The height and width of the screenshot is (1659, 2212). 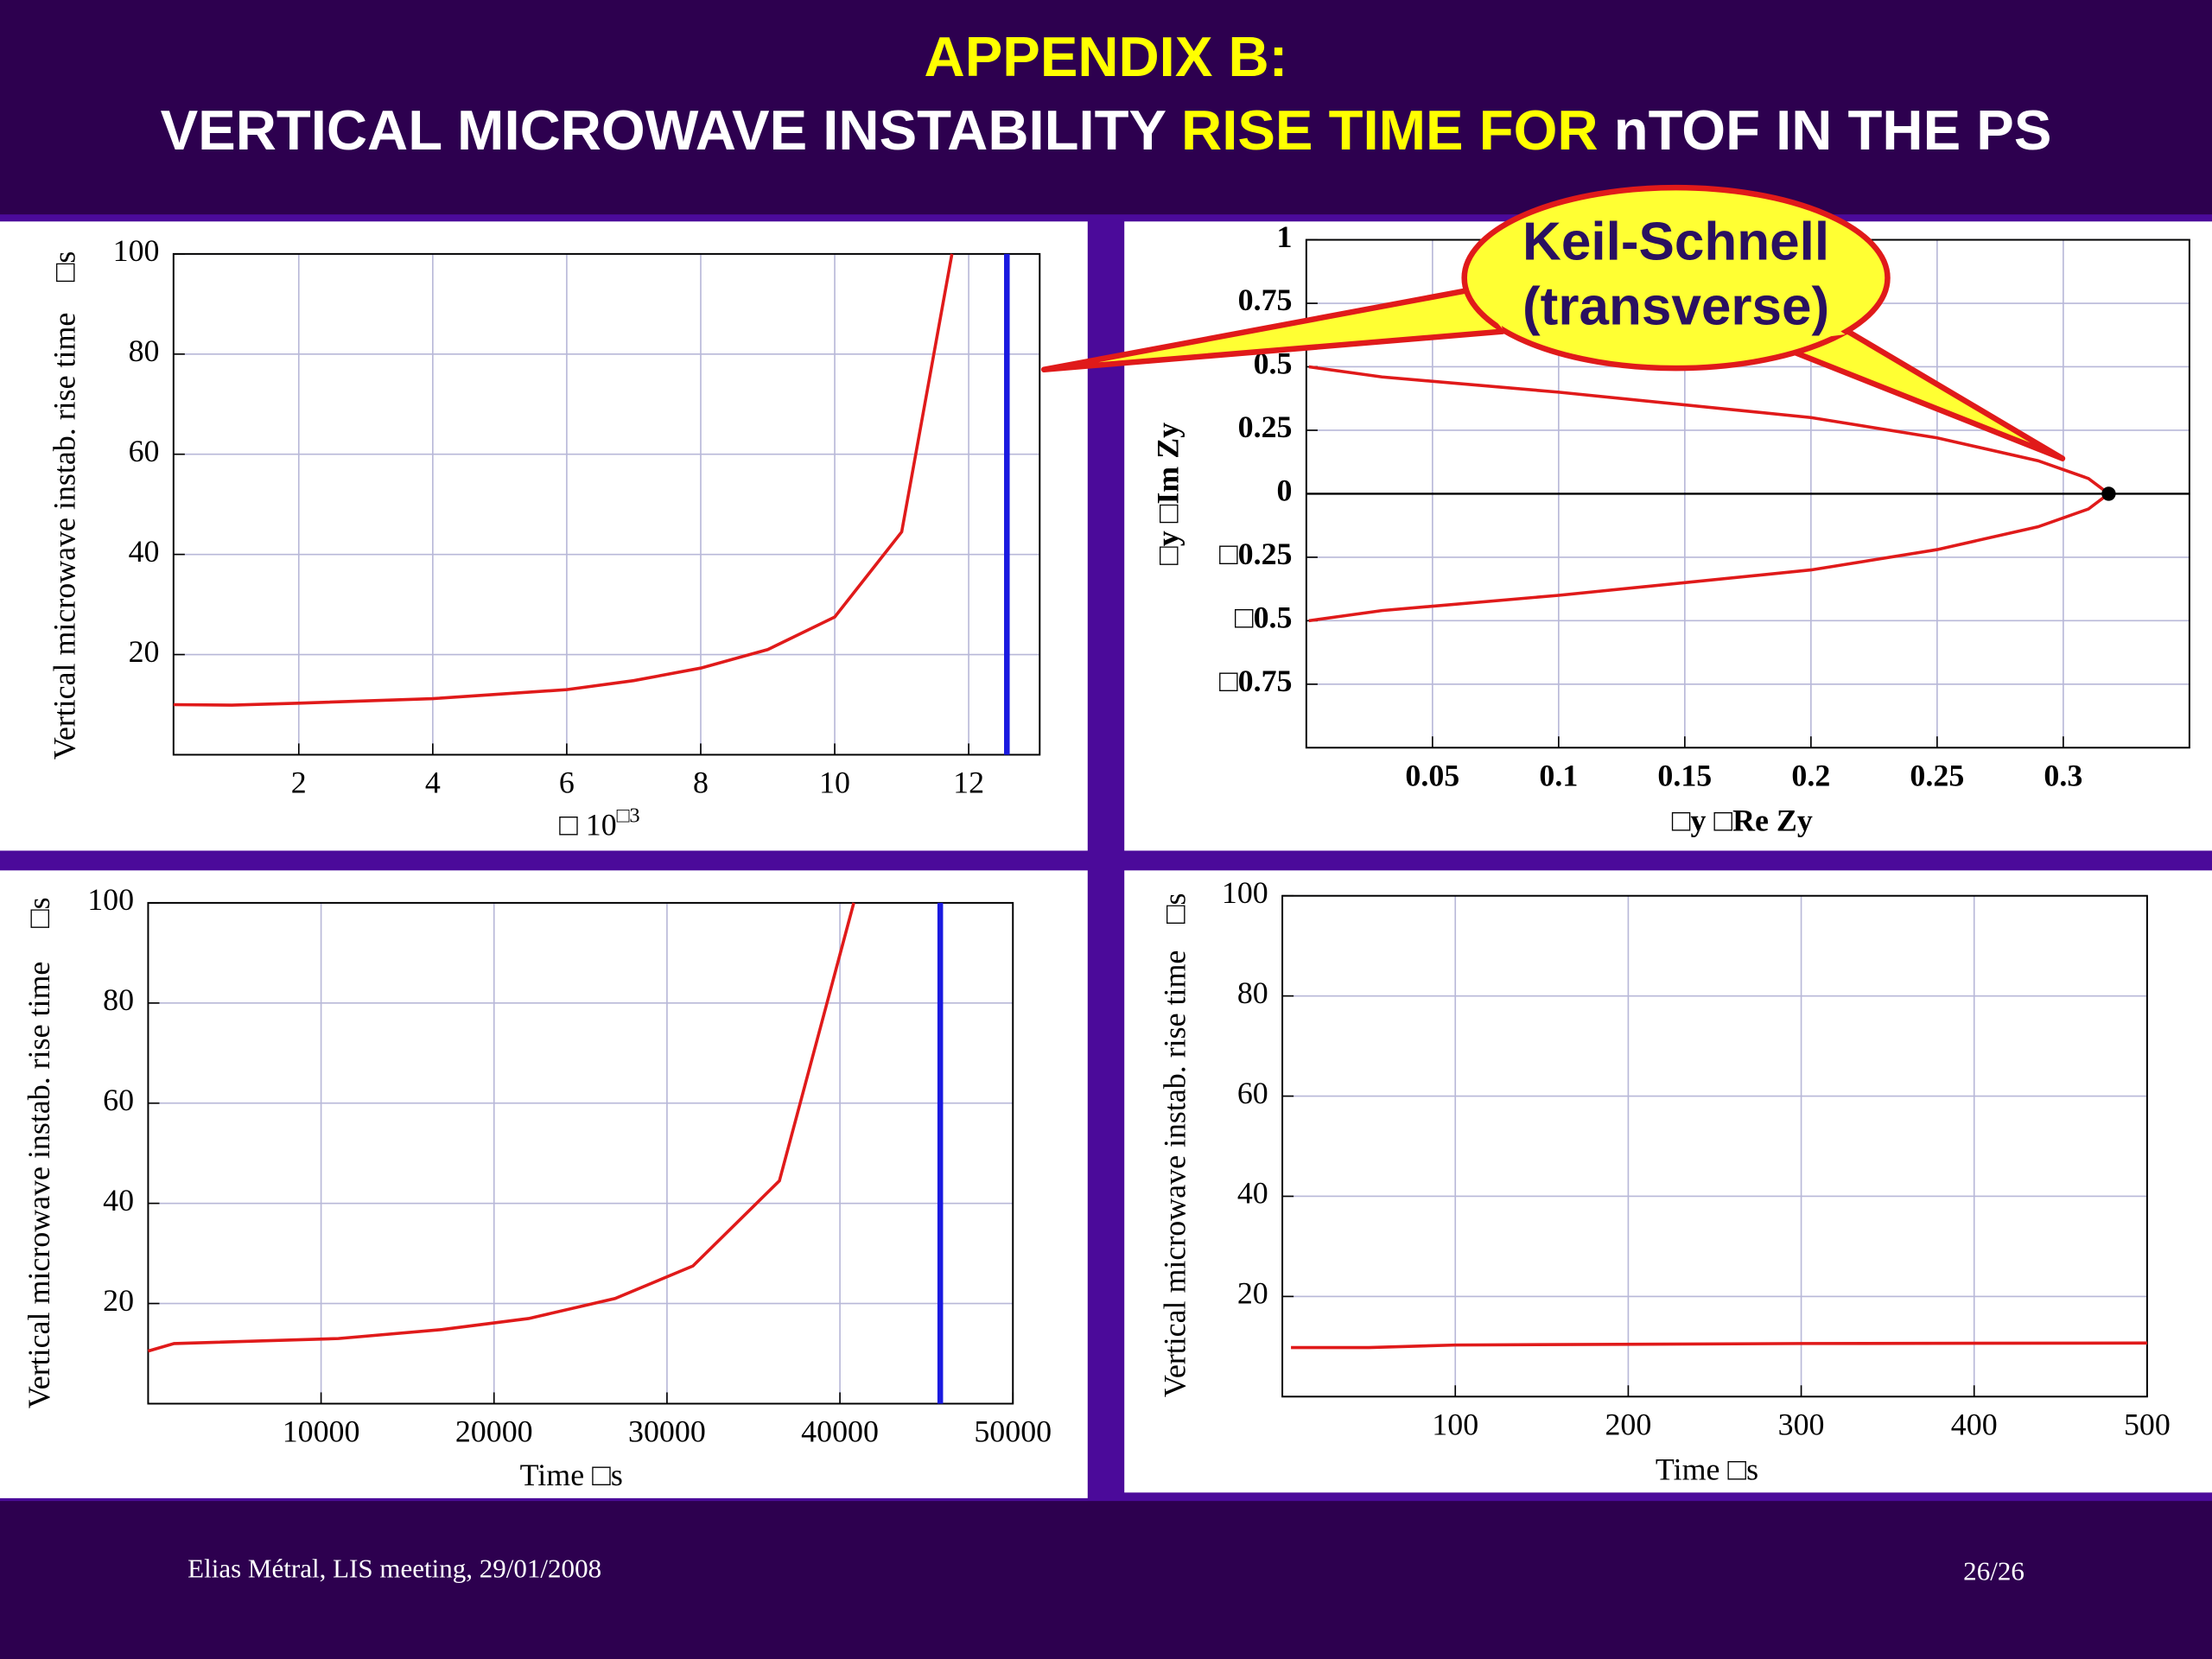 What do you see at coordinates (1455, 1424) in the screenshot?
I see `x-tick-label: 100` at bounding box center [1455, 1424].